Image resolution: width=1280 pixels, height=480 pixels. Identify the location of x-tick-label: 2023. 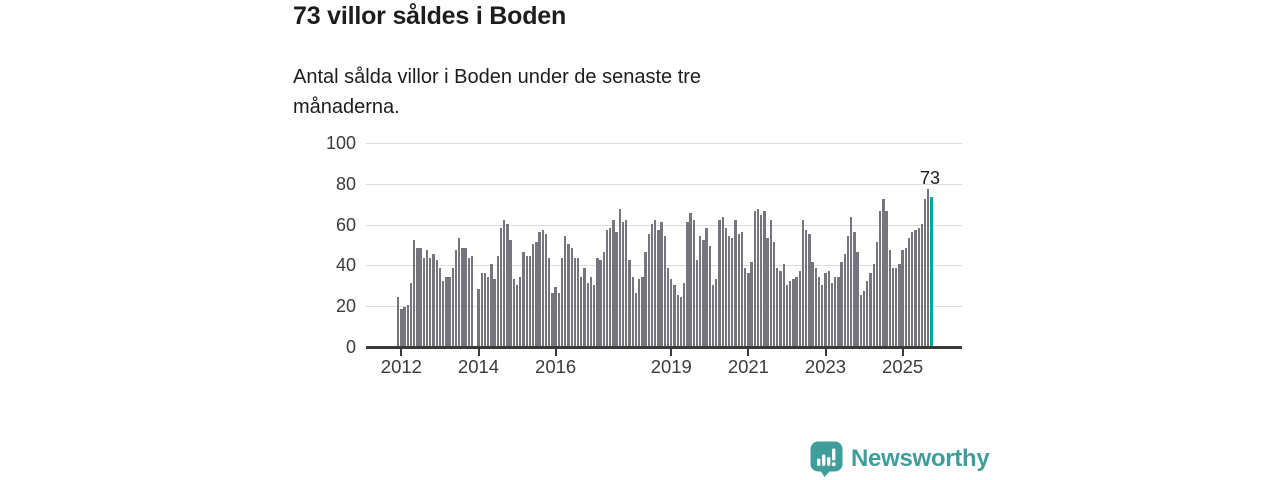
(825, 366).